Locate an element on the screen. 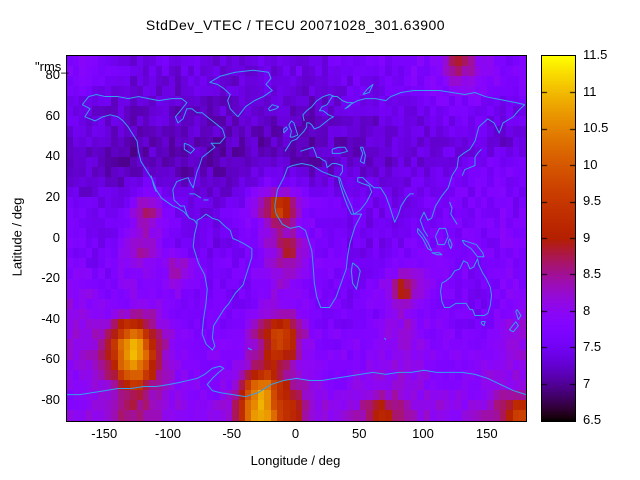 The image size is (640, 480). plot-title: StdDev_VTEC / TECU 20071028_301.63900 is located at coordinates (295, 25).